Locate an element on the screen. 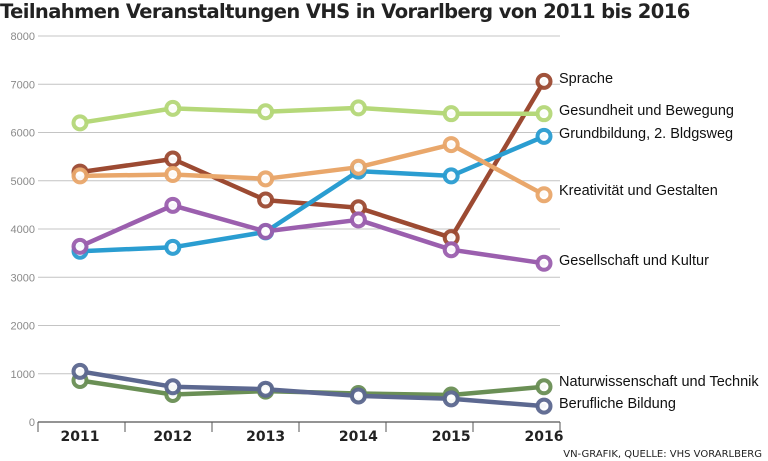 This screenshot has height=461, width=768. series-line-kreativität-und-gestalten is located at coordinates (312, 169).